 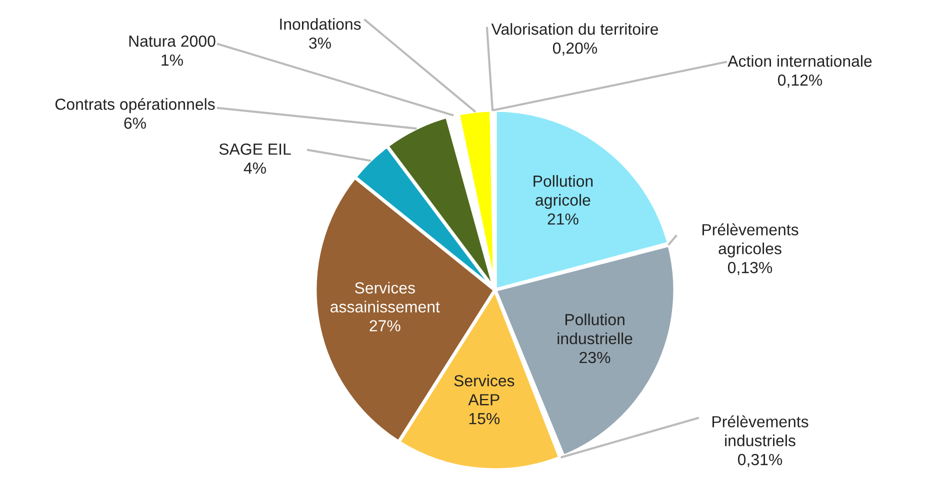 I want to click on data-label: 4%, so click(x=255, y=168).